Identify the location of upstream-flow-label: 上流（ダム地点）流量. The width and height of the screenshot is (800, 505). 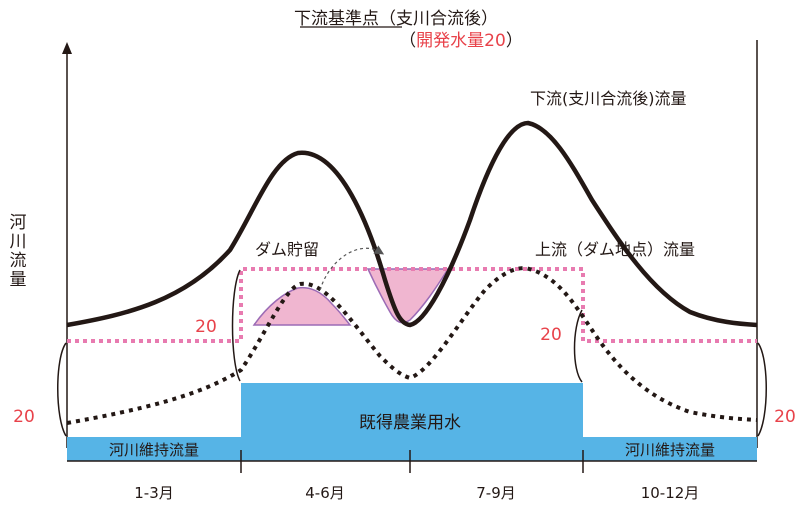
(615, 249).